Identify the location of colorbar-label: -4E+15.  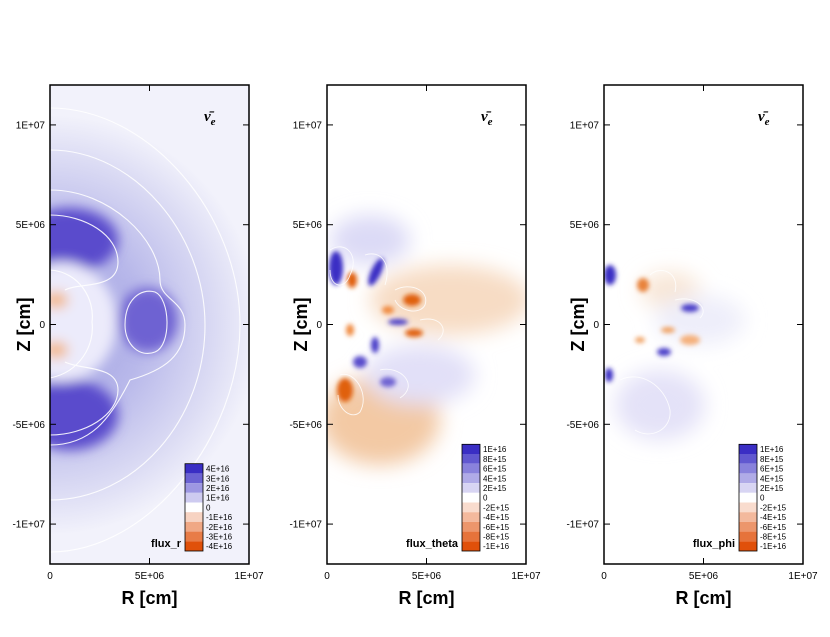
(773, 517).